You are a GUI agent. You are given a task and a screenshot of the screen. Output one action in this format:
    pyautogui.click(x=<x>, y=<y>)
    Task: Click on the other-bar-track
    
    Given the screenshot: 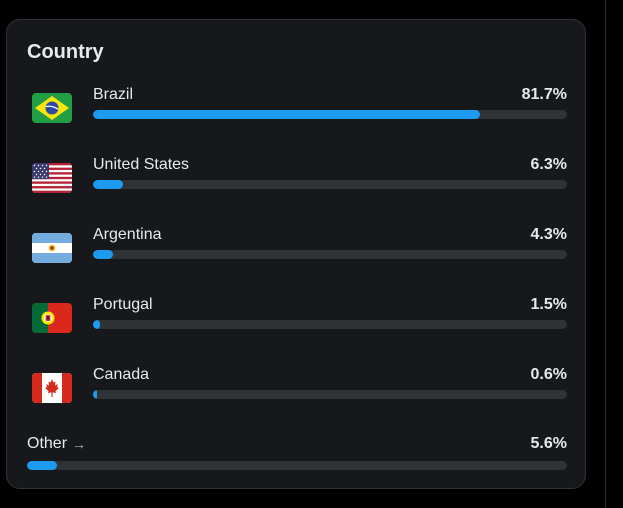 What is the action you would take?
    pyautogui.click(x=297, y=465)
    